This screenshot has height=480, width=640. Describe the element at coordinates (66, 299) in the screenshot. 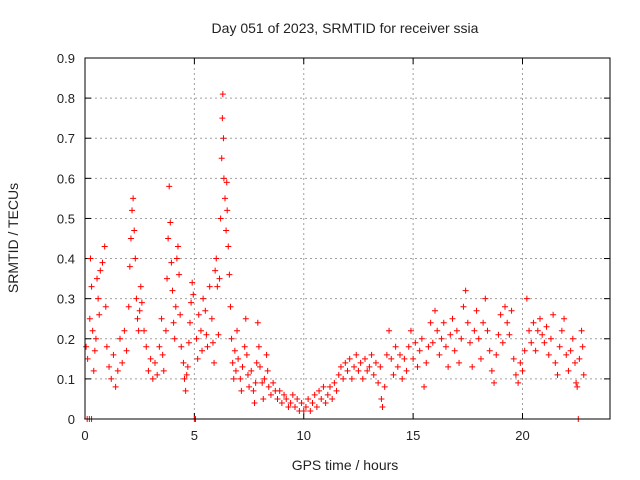

I see `y-tick-label: 0.3` at that location.